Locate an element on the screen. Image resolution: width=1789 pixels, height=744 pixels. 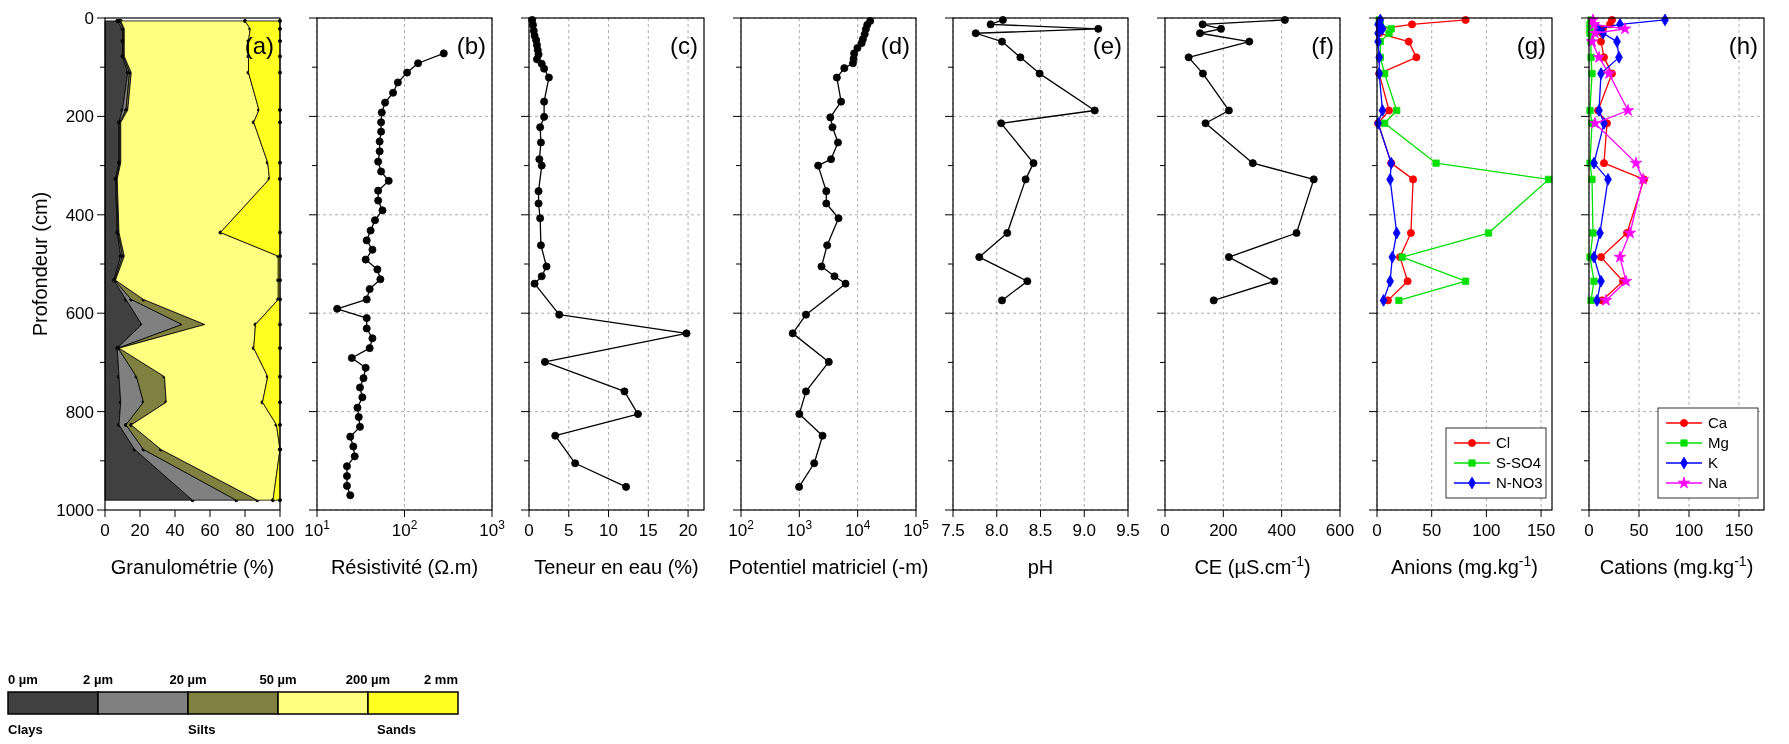
x-tick-label: 10$^{4}$ is located at coordinates (857, 529).